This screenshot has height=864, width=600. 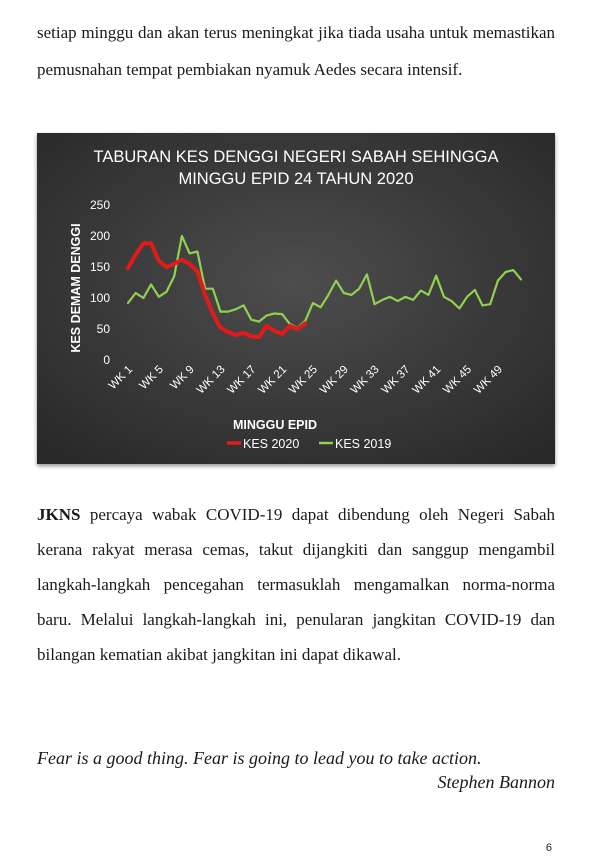 I want to click on y-tick-label: 150, so click(x=100, y=267).